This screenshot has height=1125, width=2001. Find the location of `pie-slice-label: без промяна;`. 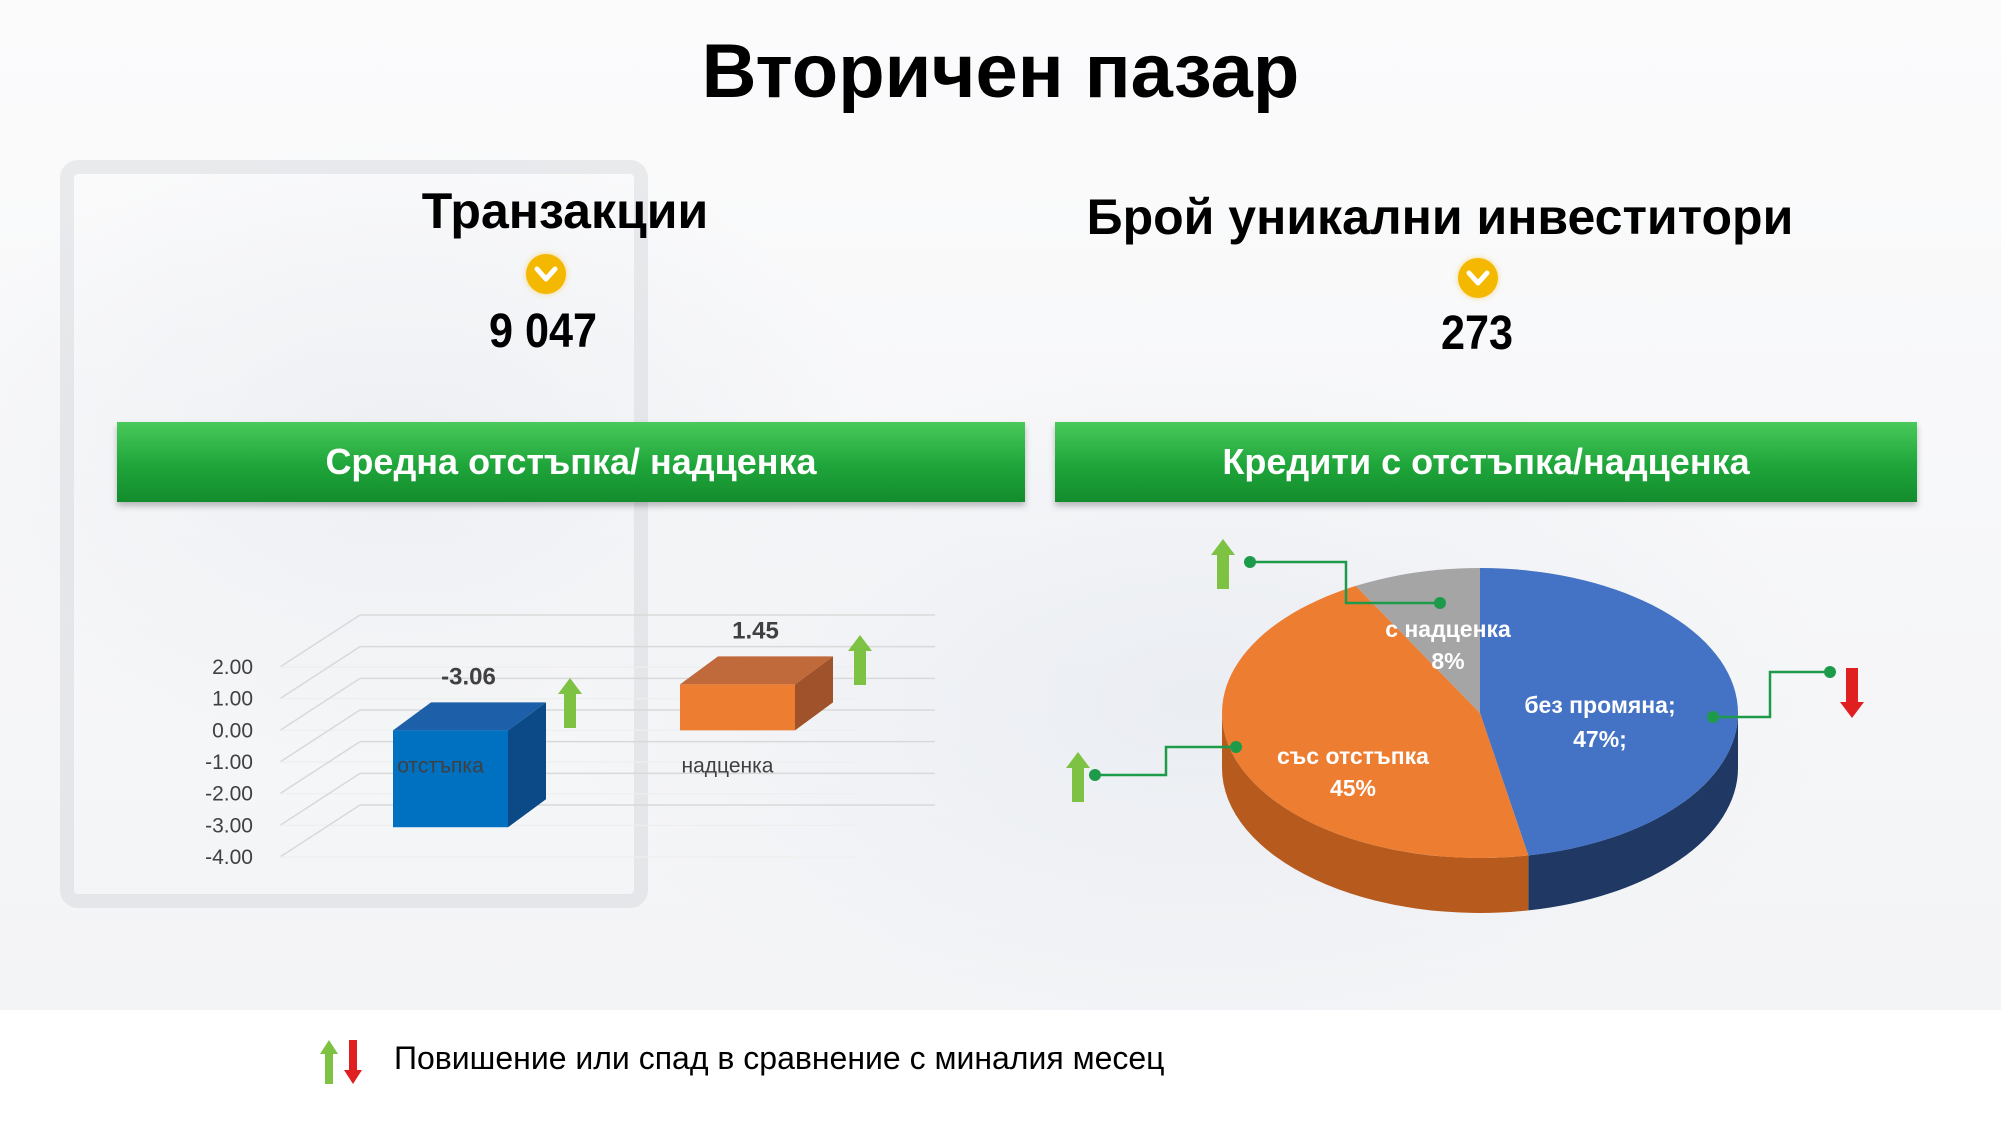

pie-slice-label: без промяна; is located at coordinates (1599, 705).